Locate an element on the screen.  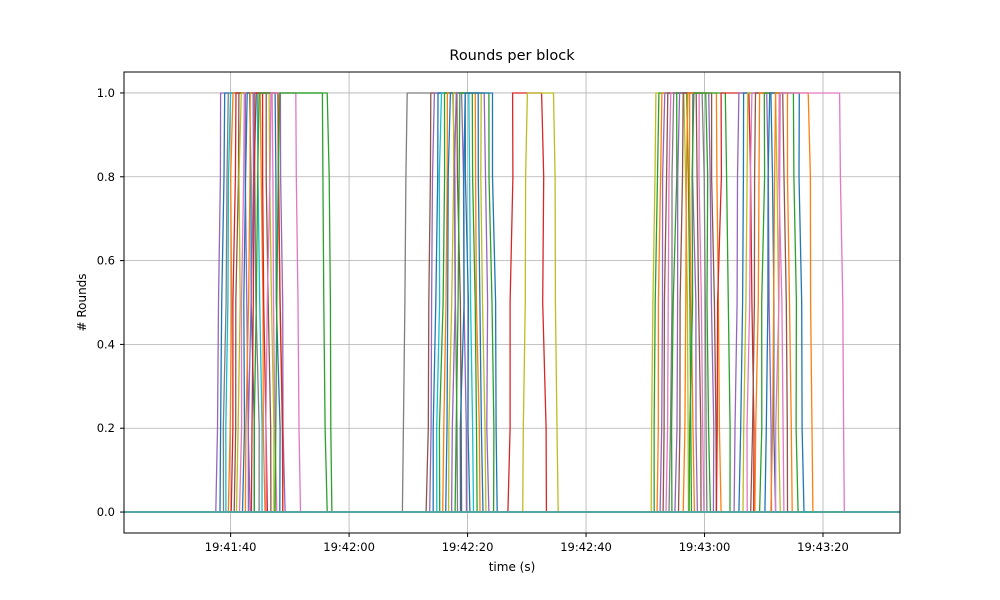
x-tick-label: 19:43:00 is located at coordinates (705, 547).